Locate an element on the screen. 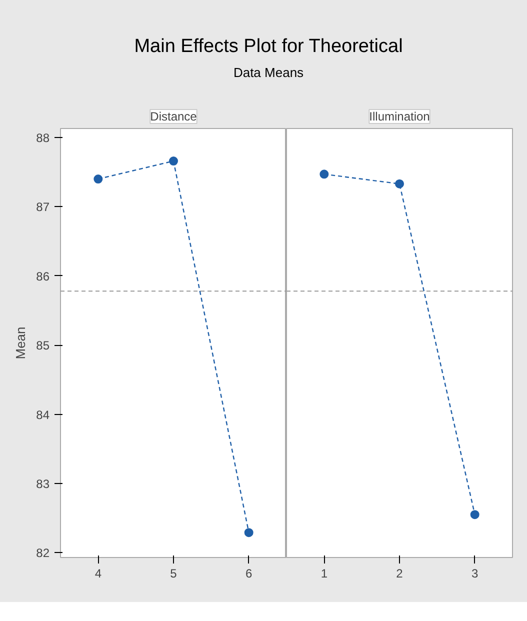  x-tick-label: 5 is located at coordinates (174, 573).